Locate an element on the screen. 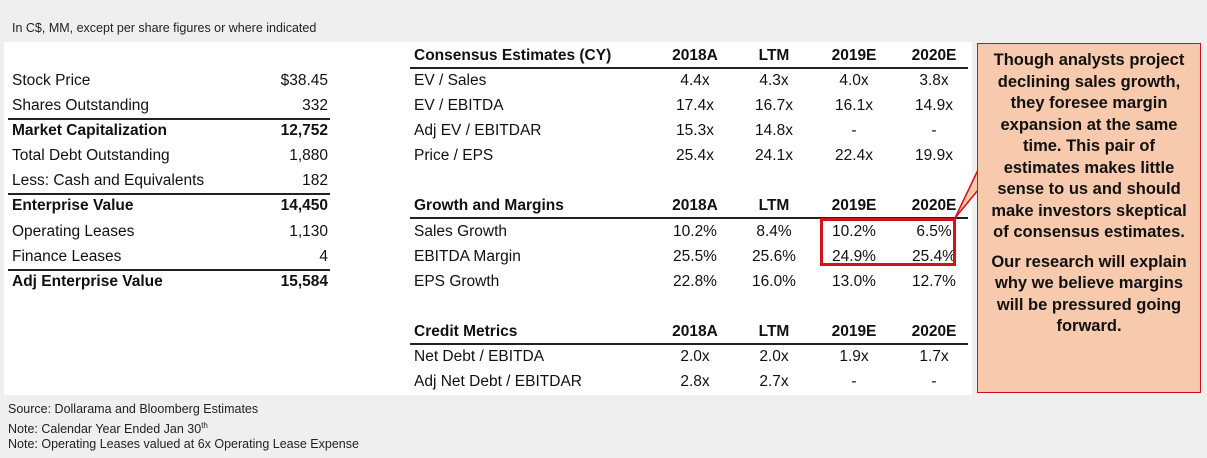 Image resolution: width=1207 pixels, height=458 pixels. table-cell: 22.4x is located at coordinates (854, 155).